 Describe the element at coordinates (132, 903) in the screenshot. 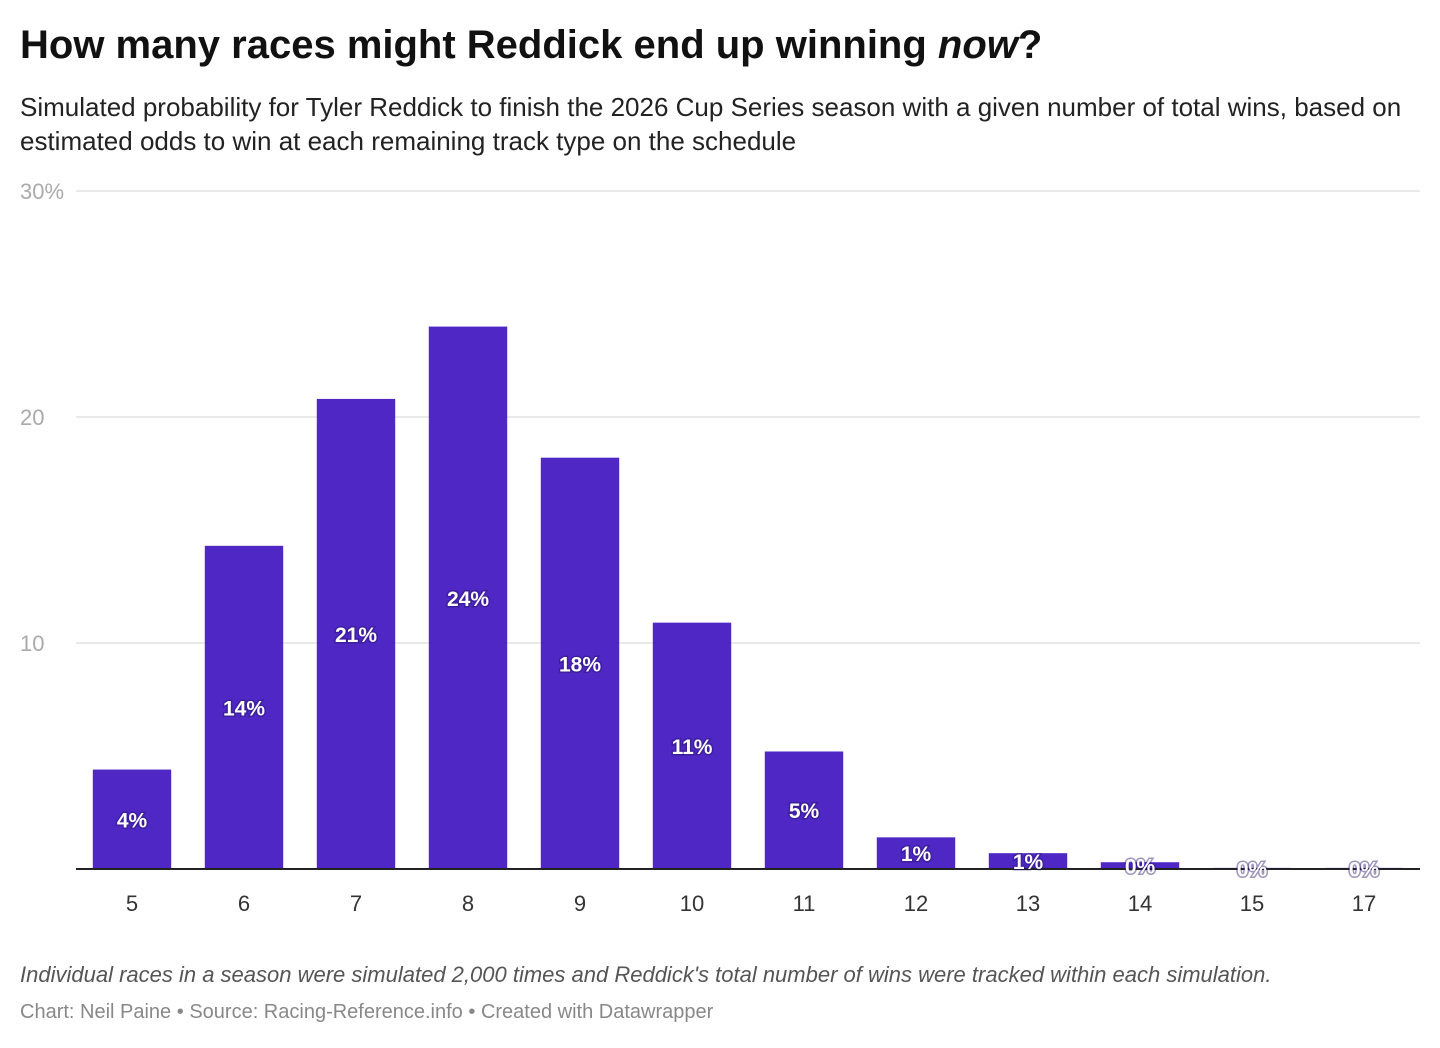

I see `x-tick-label: 5` at that location.